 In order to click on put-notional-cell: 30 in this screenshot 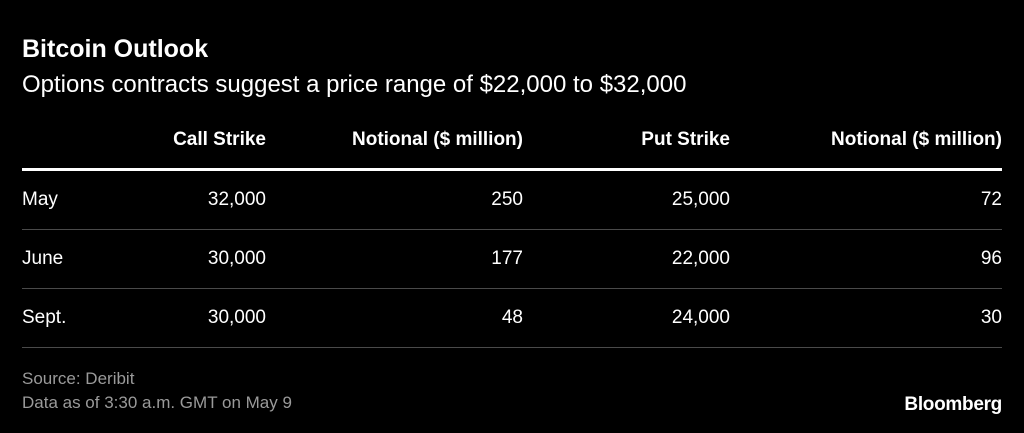, I will do `click(866, 318)`.